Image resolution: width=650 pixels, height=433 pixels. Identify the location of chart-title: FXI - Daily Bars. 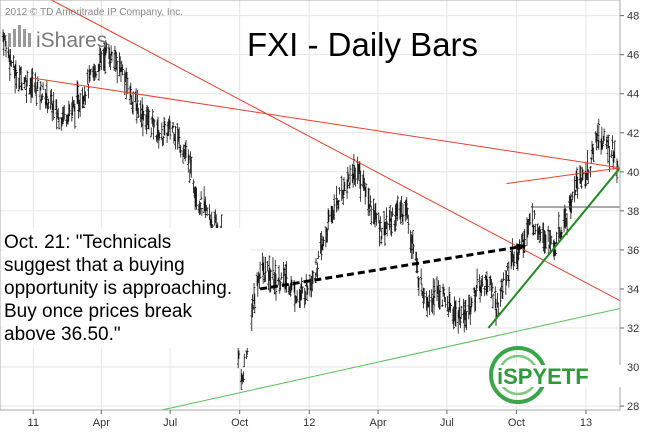
(362, 44).